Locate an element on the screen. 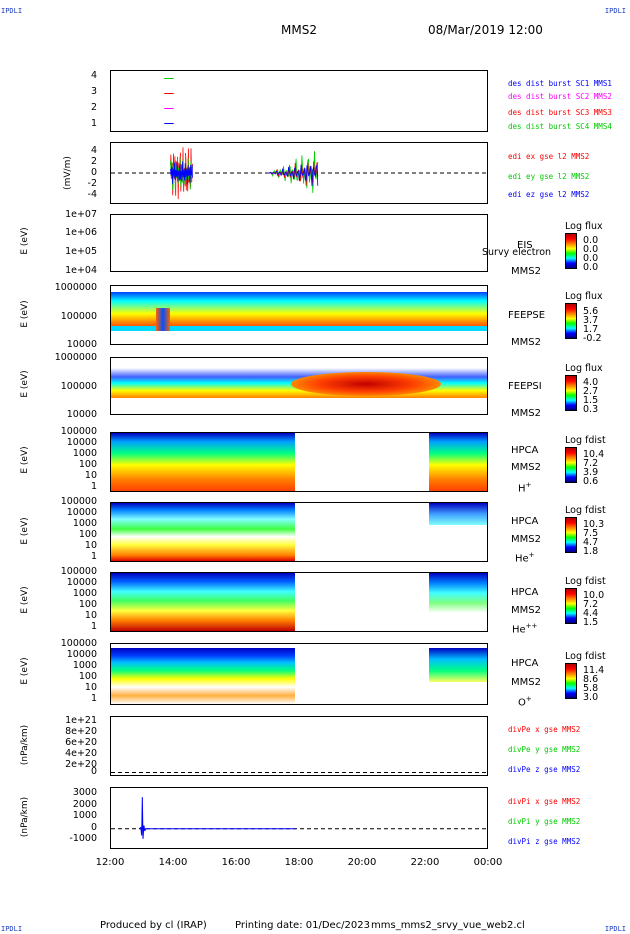  hpca-he-panel is located at coordinates (299, 532).